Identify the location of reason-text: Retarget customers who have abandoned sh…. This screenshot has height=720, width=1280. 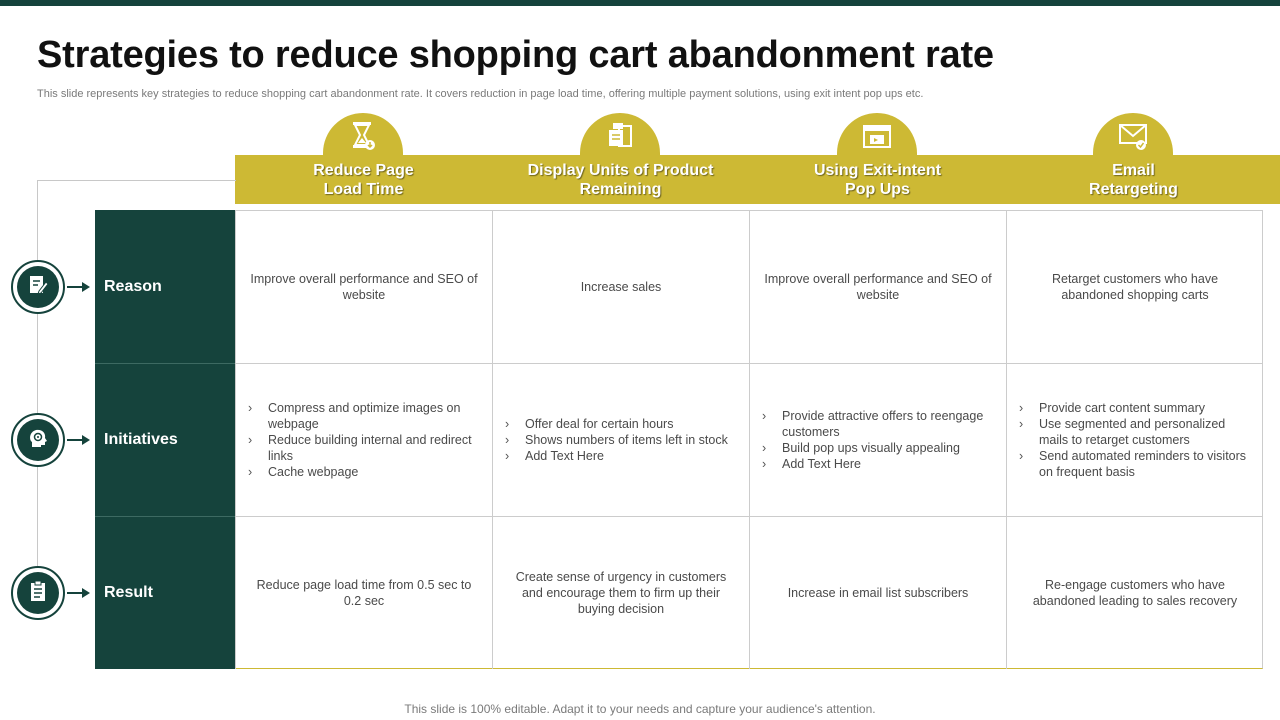
(1135, 287).